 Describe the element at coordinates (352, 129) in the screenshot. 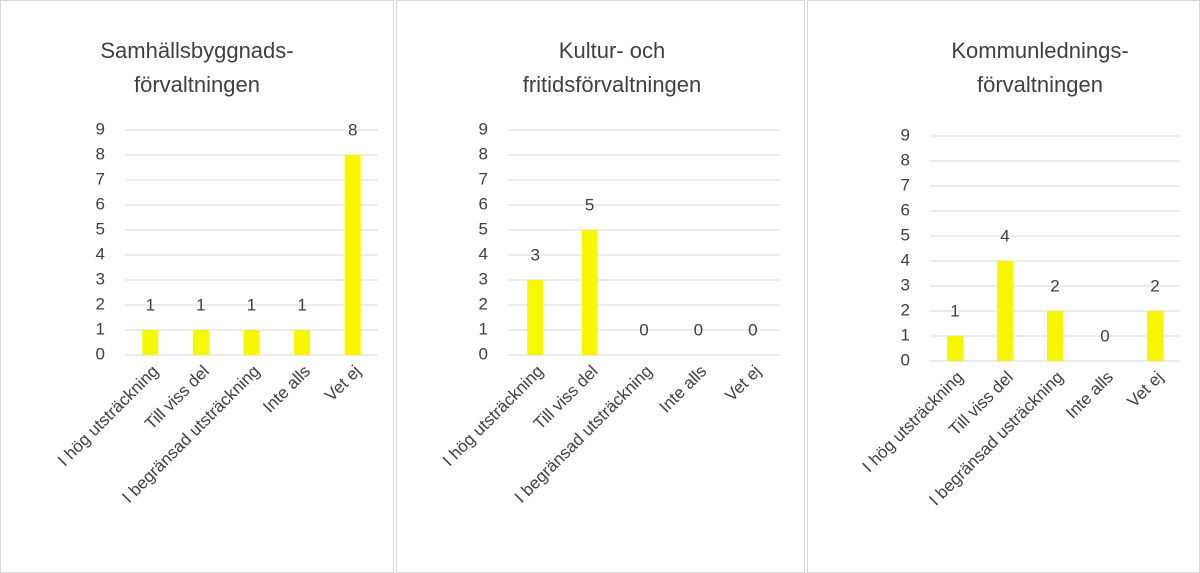

I see `data-label: 8` at that location.